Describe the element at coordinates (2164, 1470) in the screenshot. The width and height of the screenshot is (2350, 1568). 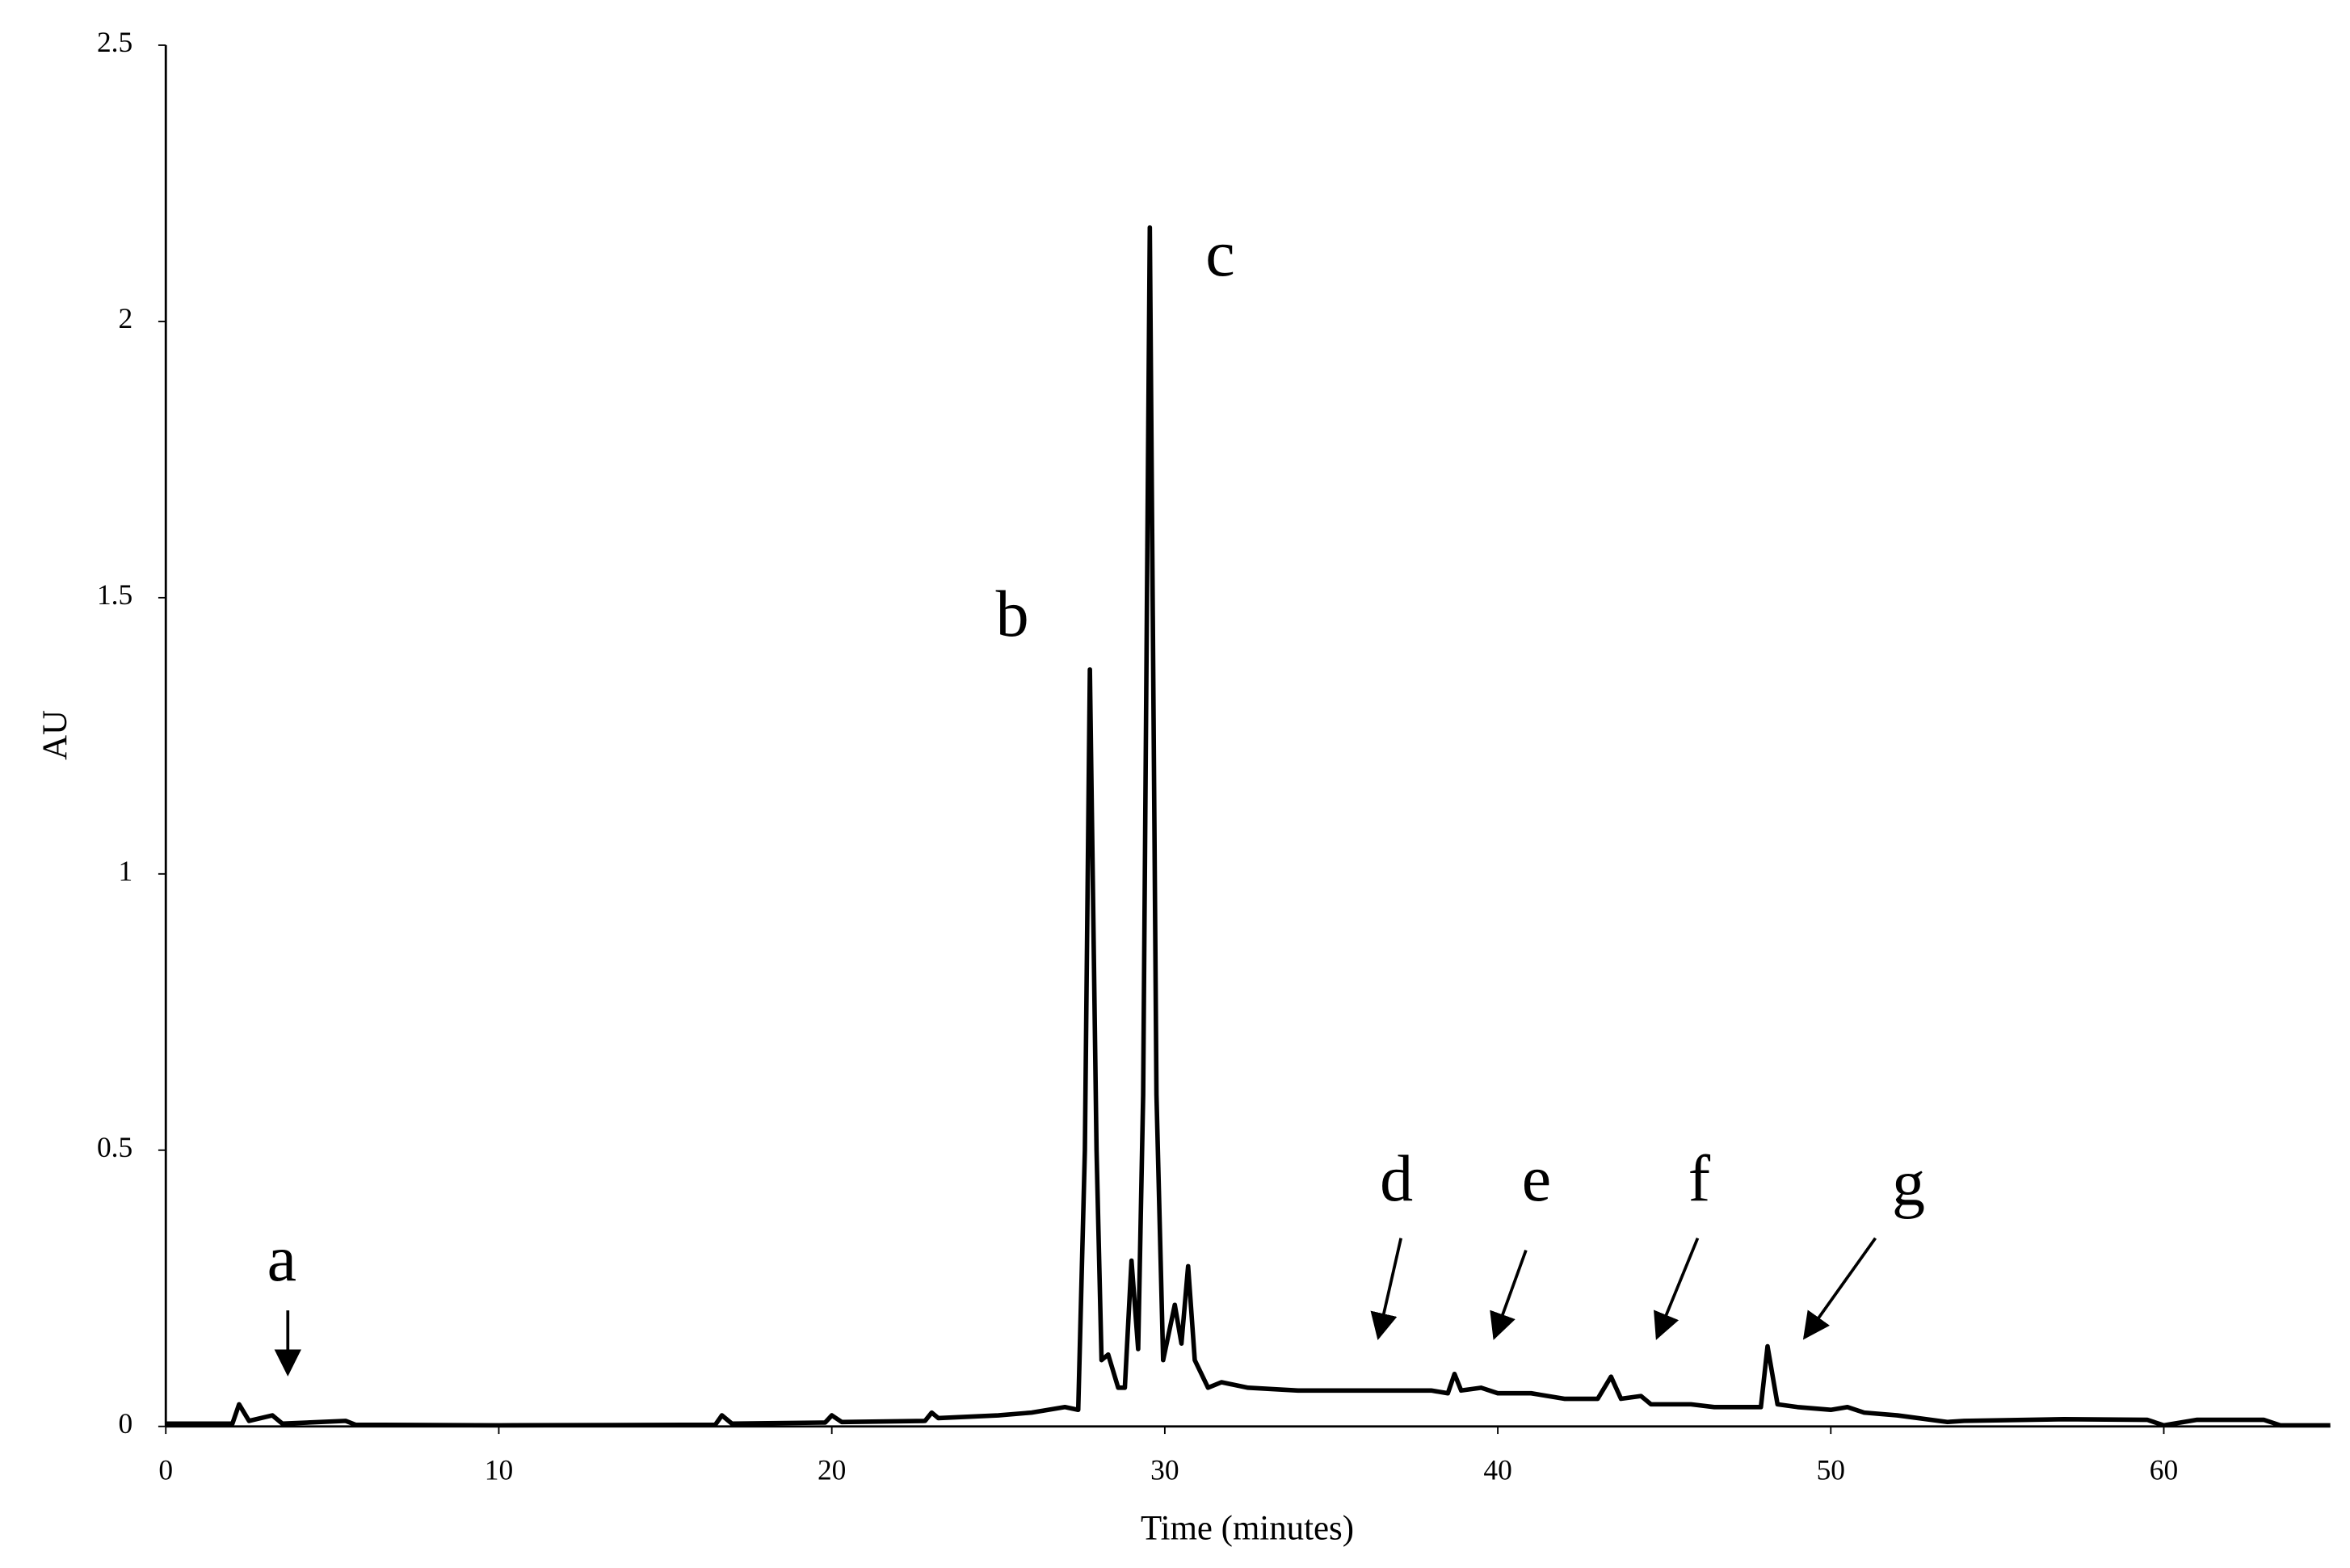
I see `x-tick-label: 60` at that location.